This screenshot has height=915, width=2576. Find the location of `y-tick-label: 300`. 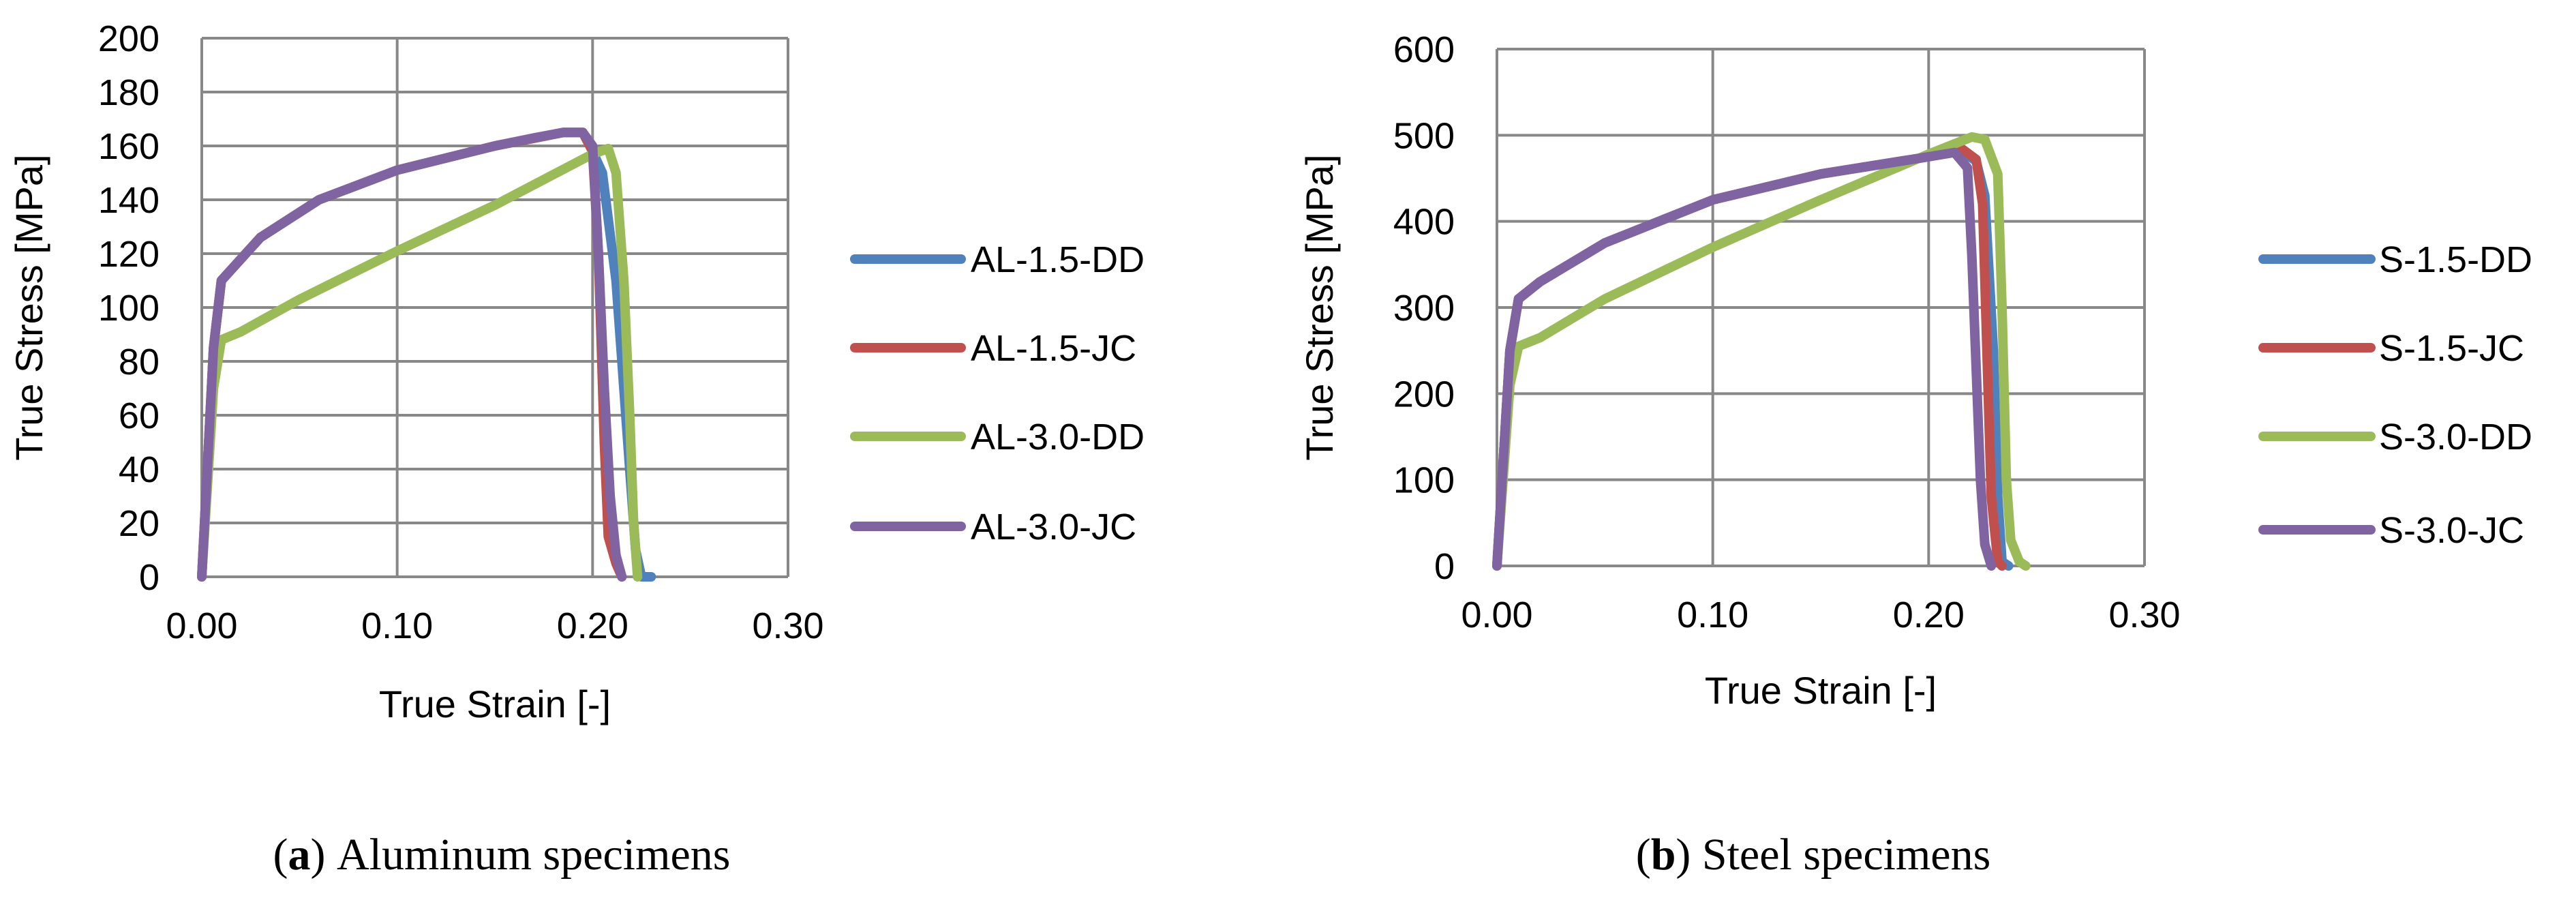

y-tick-label: 300 is located at coordinates (1424, 308).